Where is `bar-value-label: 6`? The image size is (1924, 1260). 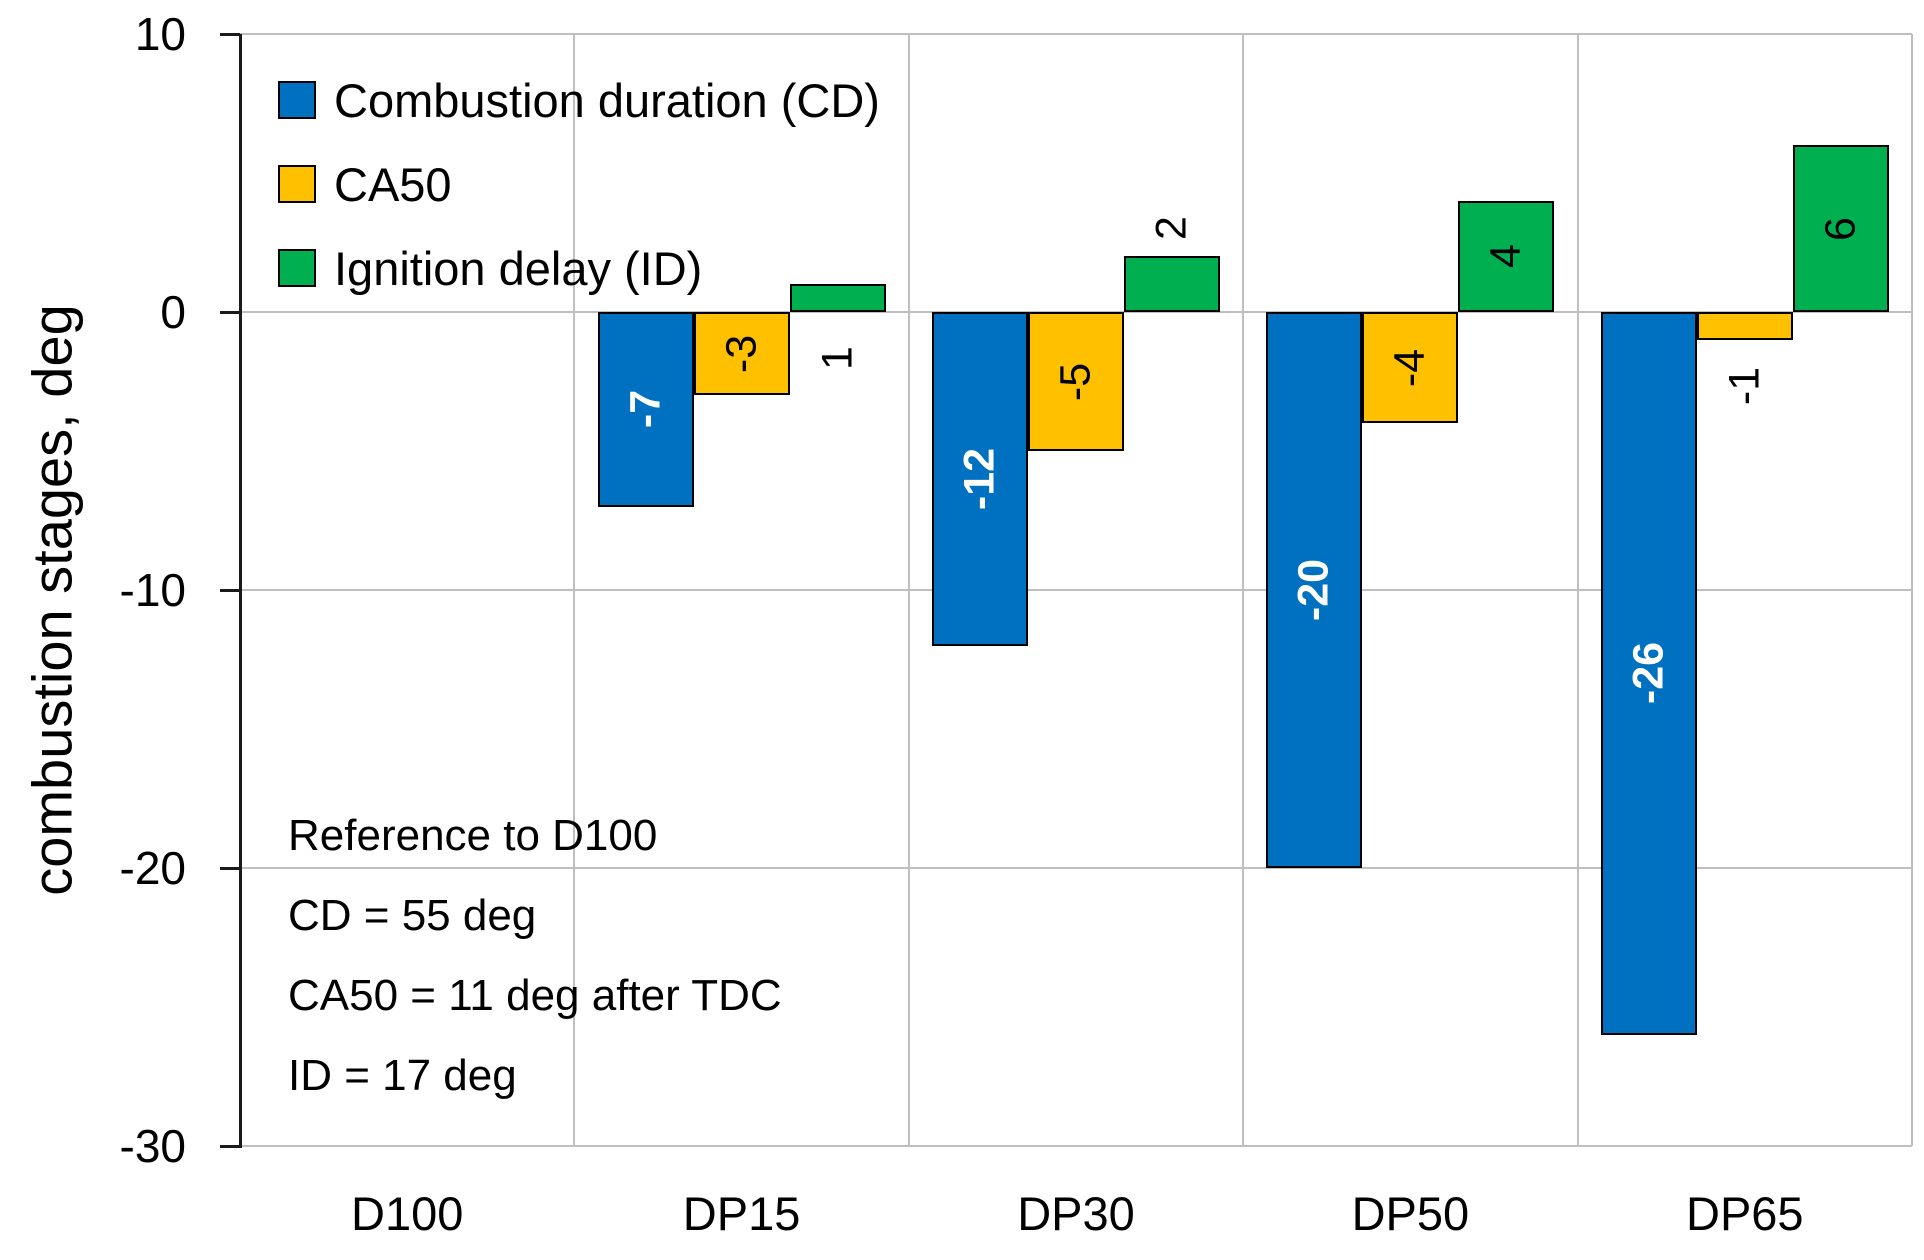
bar-value-label: 6 is located at coordinates (1840, 228).